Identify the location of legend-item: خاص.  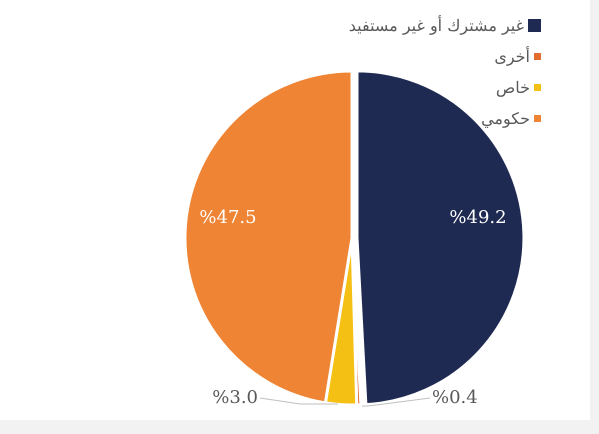
(445, 87).